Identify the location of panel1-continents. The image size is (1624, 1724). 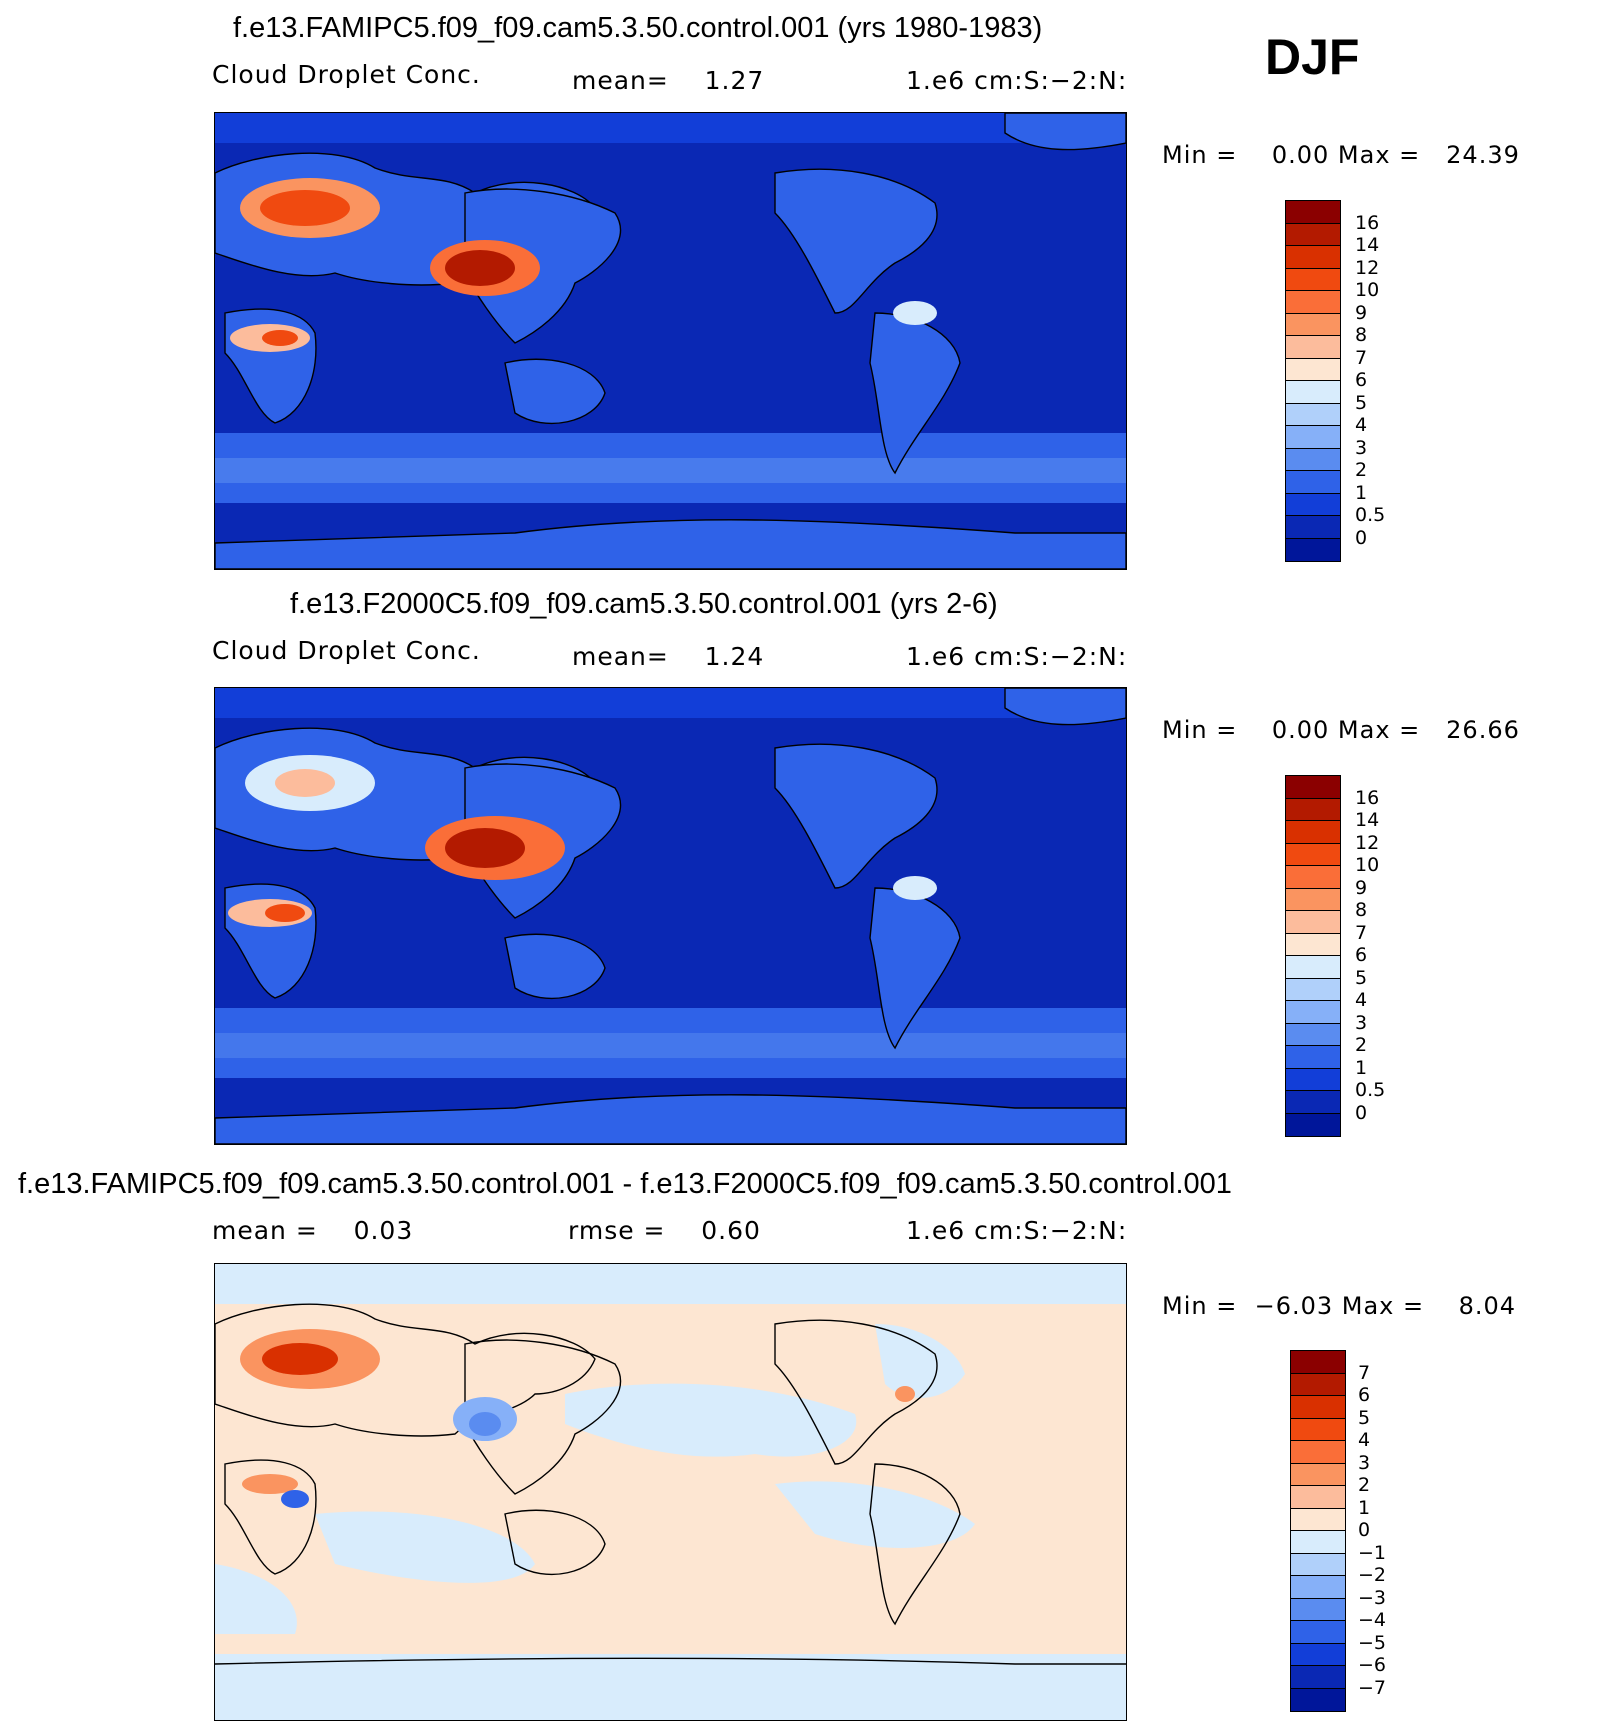
(670, 341).